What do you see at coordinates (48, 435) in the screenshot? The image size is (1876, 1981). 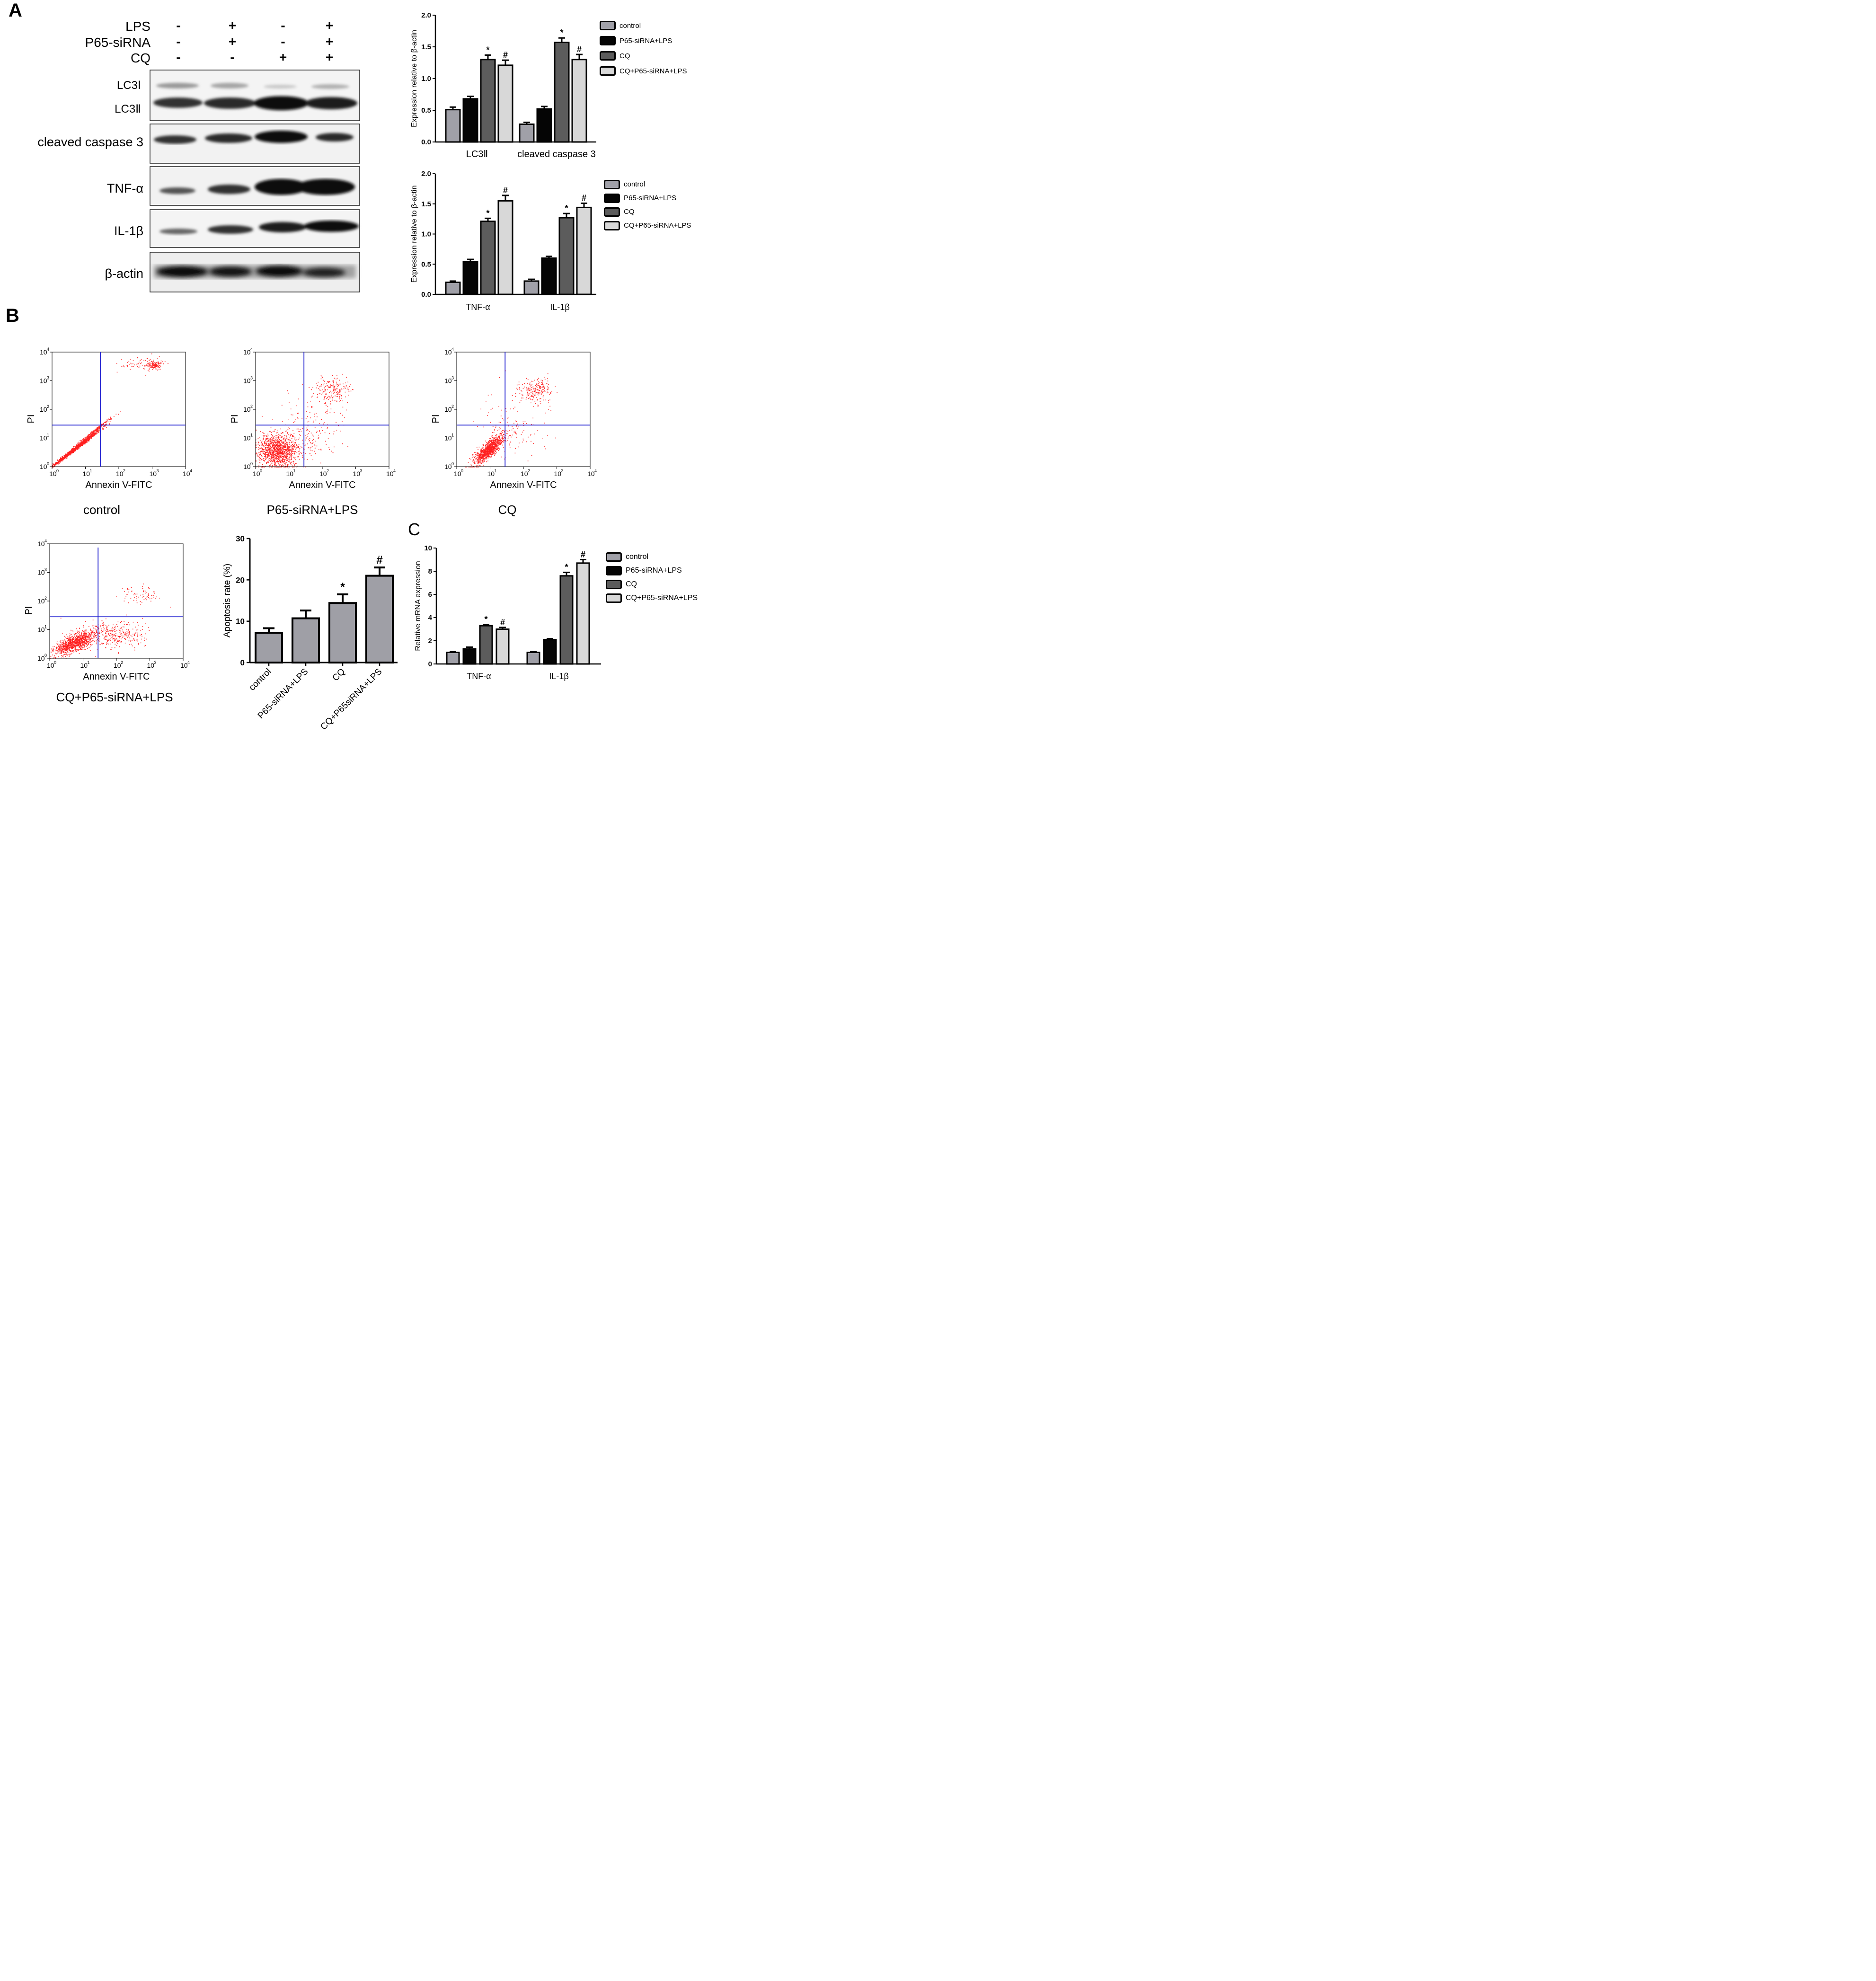 I see `y-tick-exponent: 1` at bounding box center [48, 435].